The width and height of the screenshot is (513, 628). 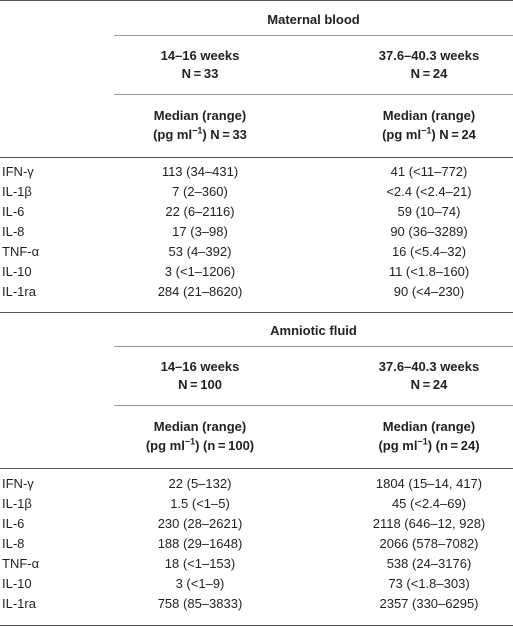 I want to click on cell-value: 90 (36–3289), so click(x=429, y=231).